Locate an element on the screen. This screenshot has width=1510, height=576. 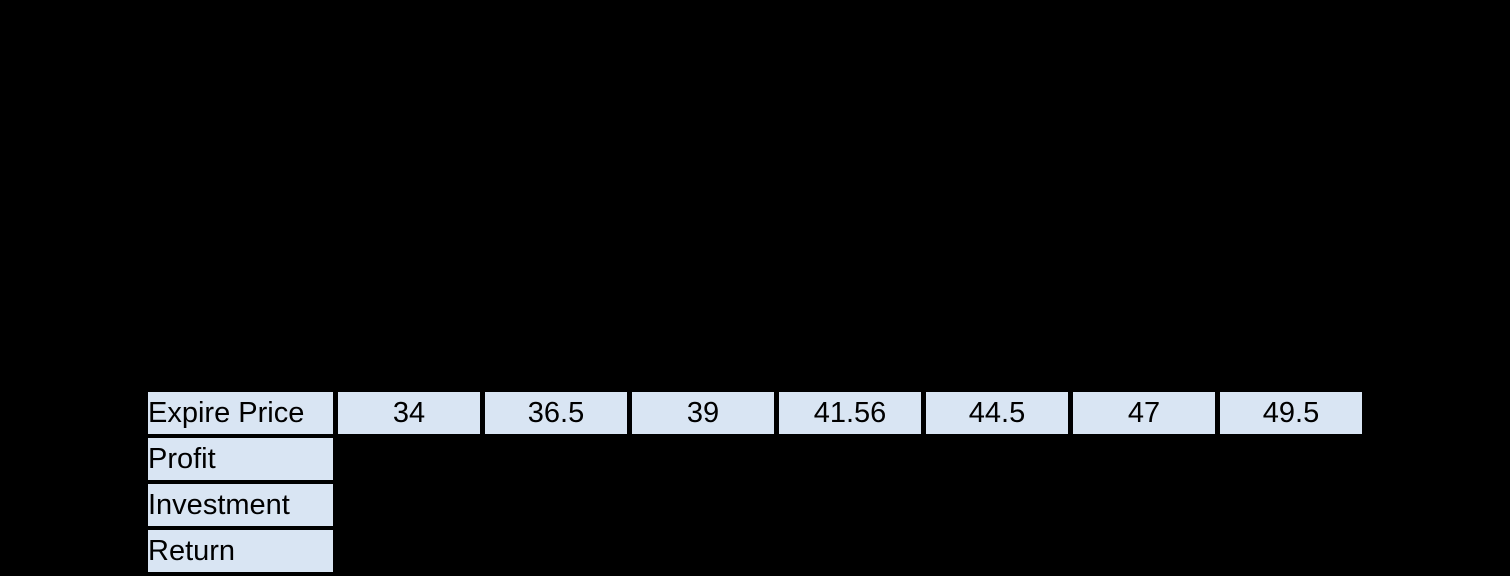
price-value-cell-1: 34 is located at coordinates (409, 413).